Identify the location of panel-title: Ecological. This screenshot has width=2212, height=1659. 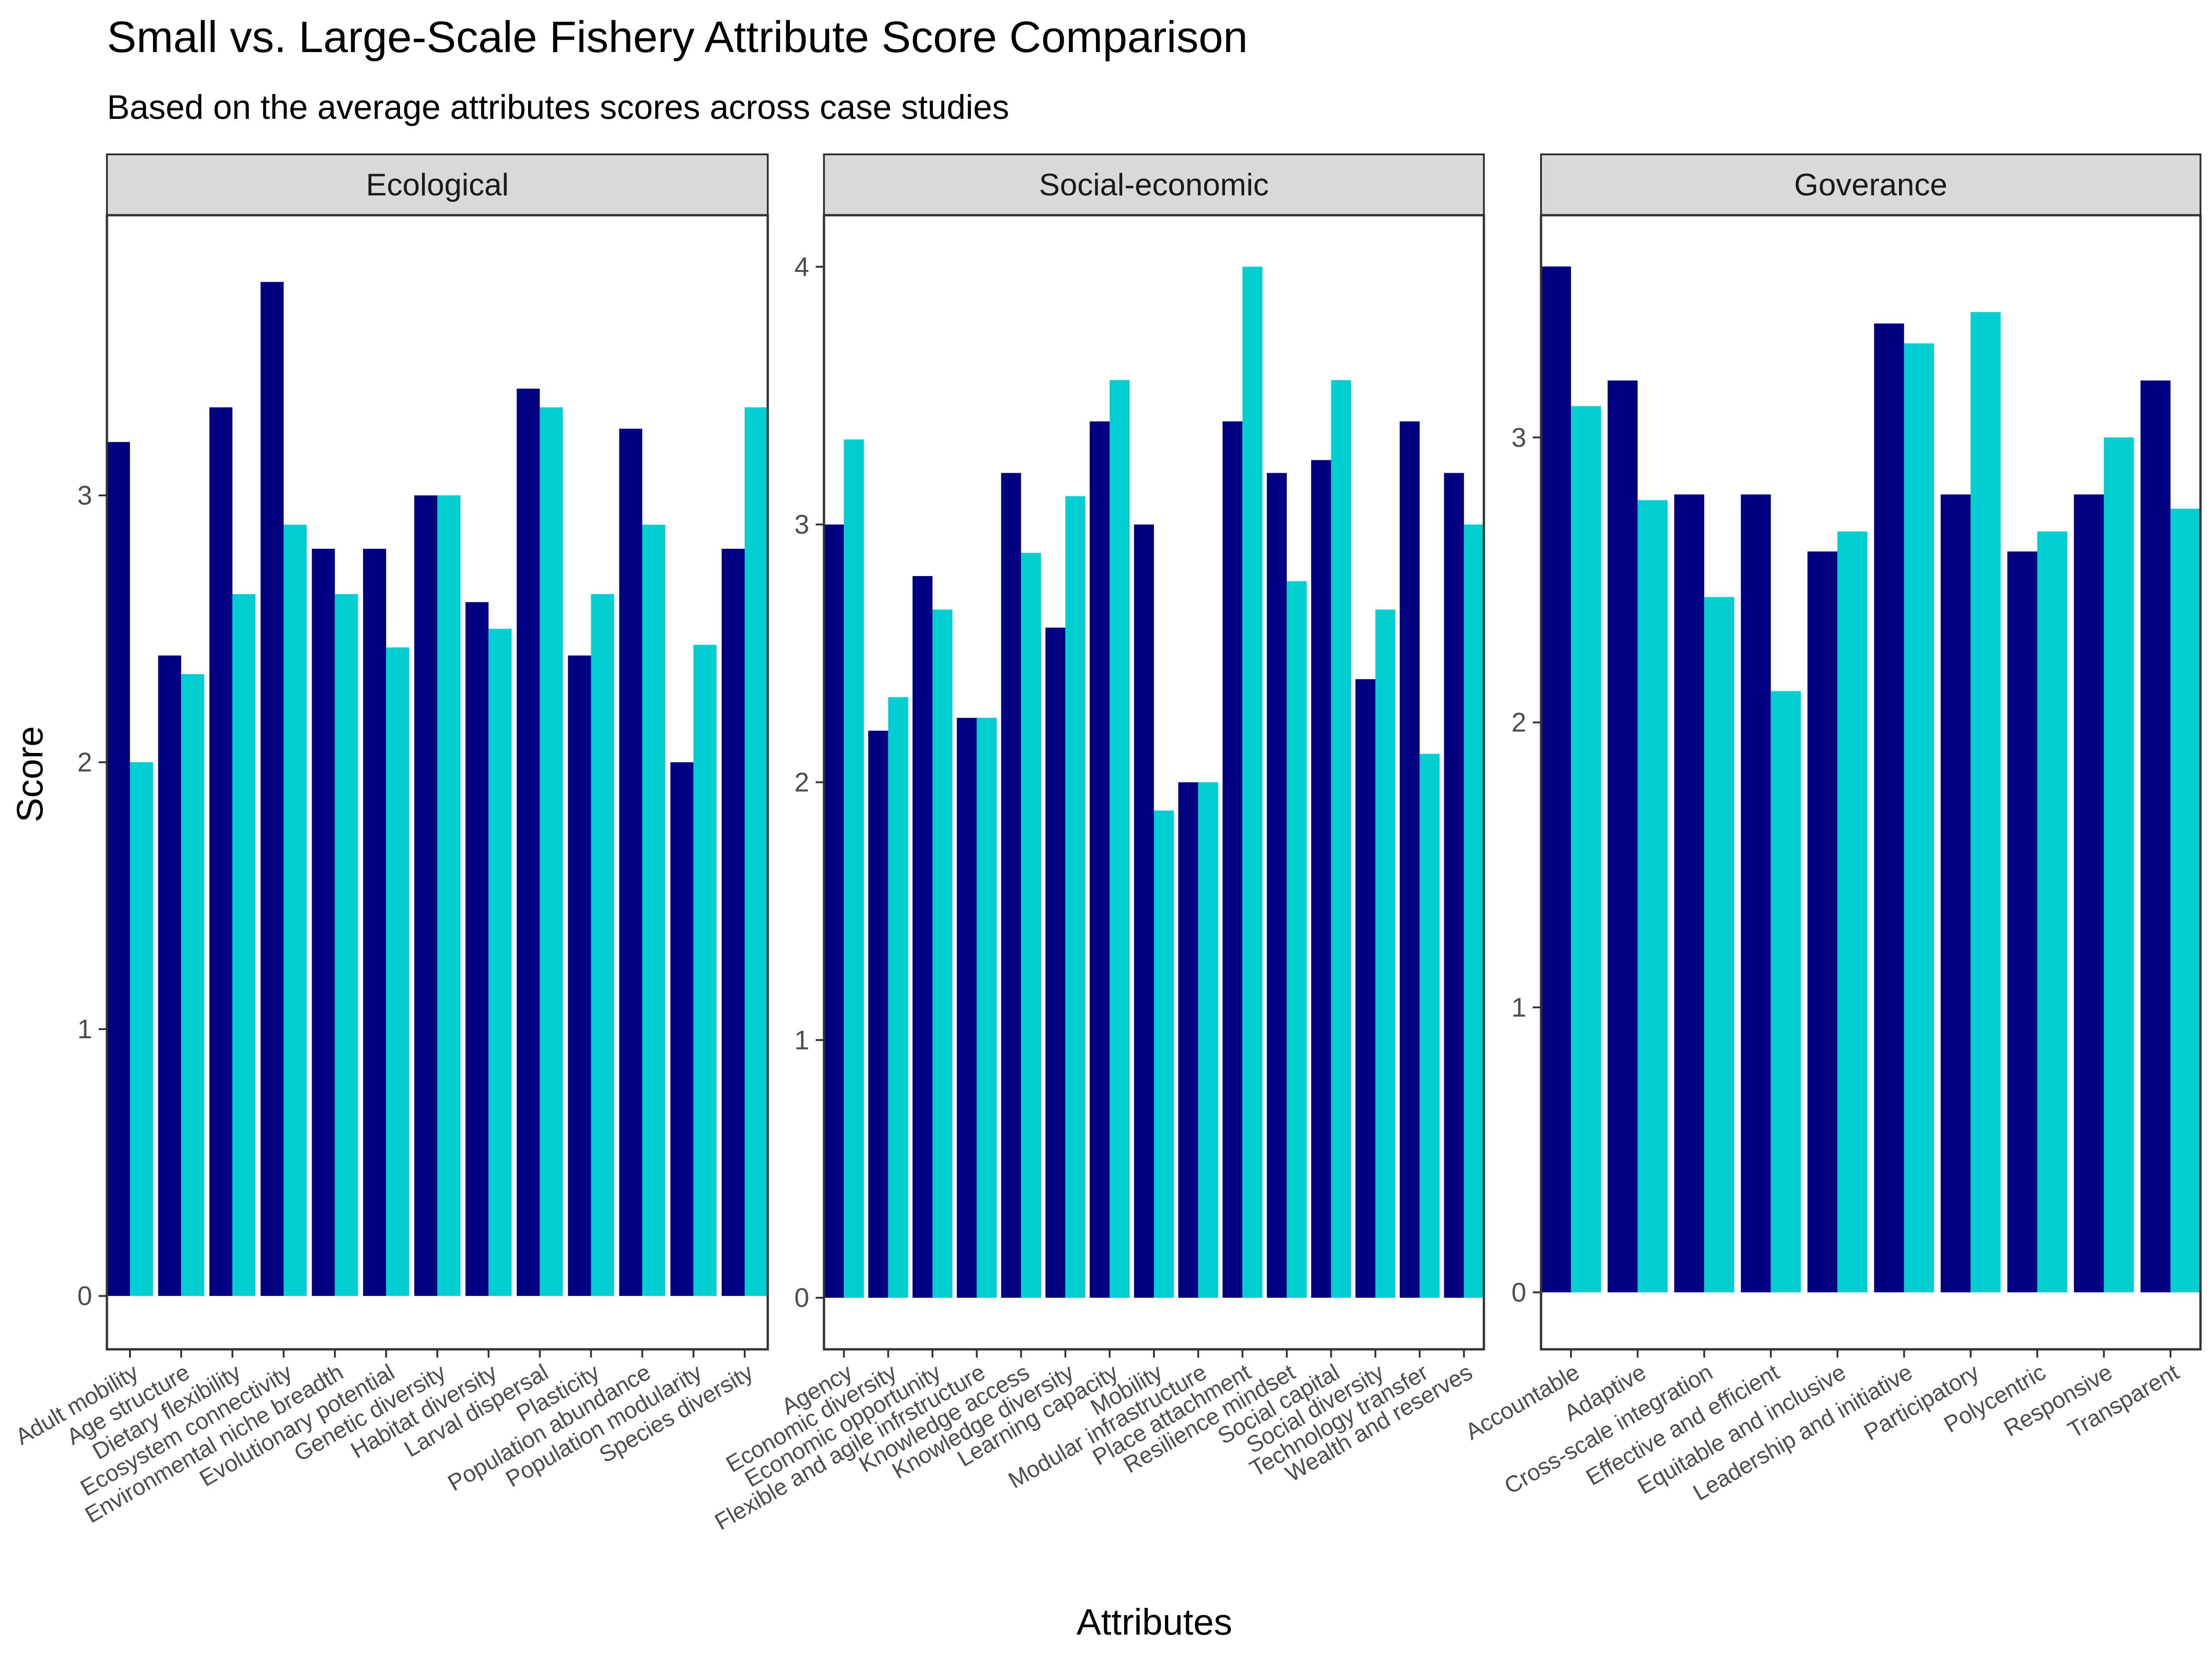
(437, 184).